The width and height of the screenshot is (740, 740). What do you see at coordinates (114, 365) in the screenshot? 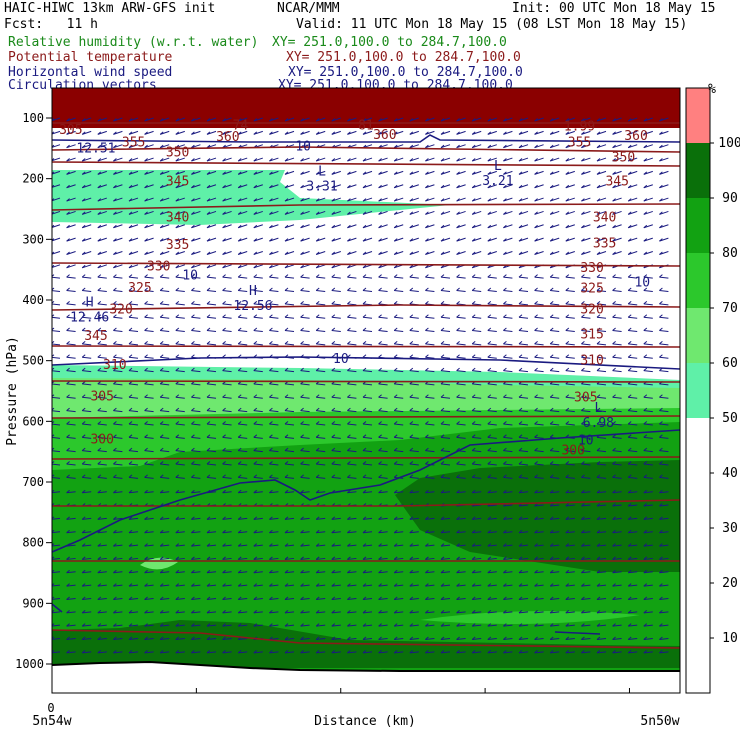
I see `theta-label: 310` at bounding box center [114, 365].